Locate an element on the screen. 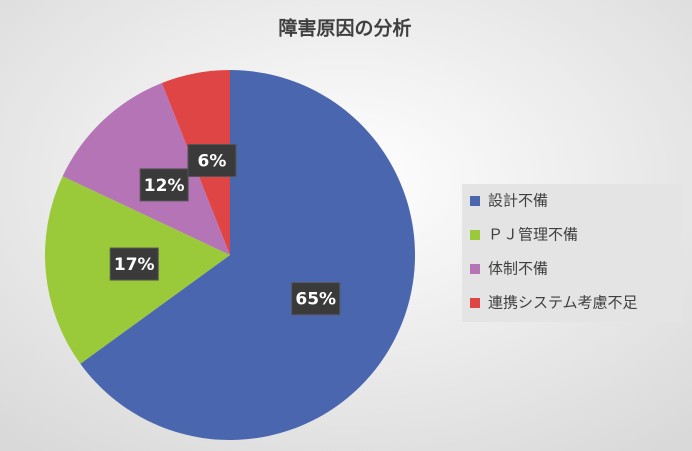 The height and width of the screenshot is (451, 692). data-label: 12% is located at coordinates (164, 186).